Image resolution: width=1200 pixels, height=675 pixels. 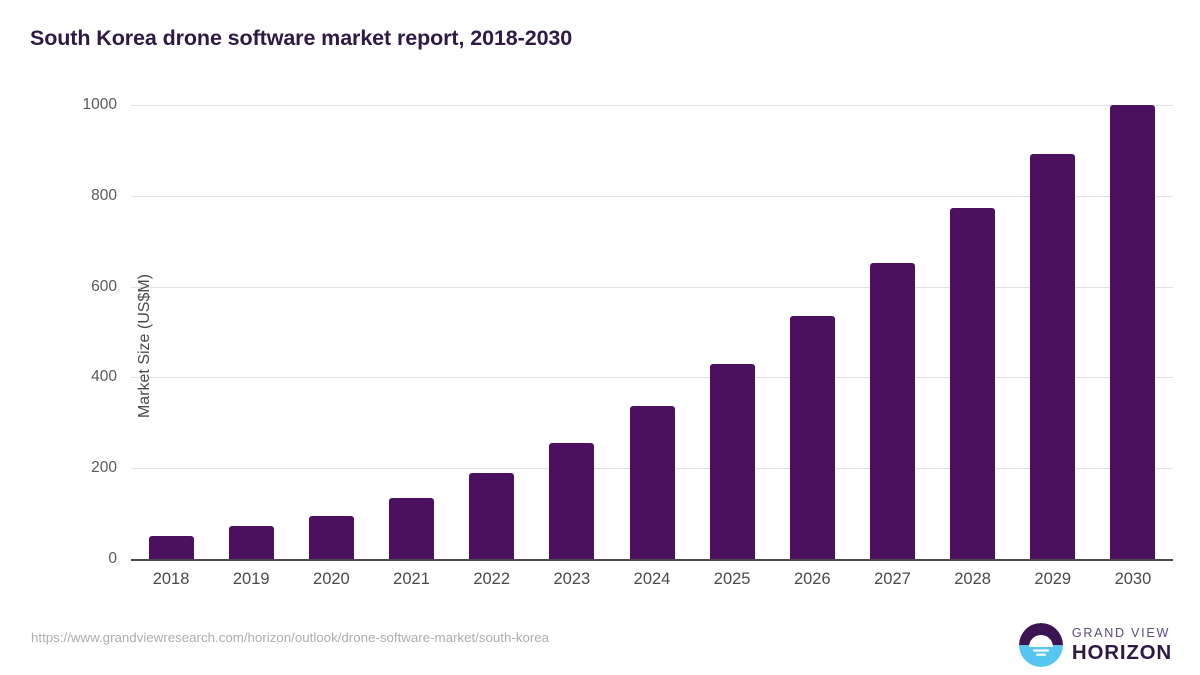 I want to click on x-axis-line, so click(x=652, y=560).